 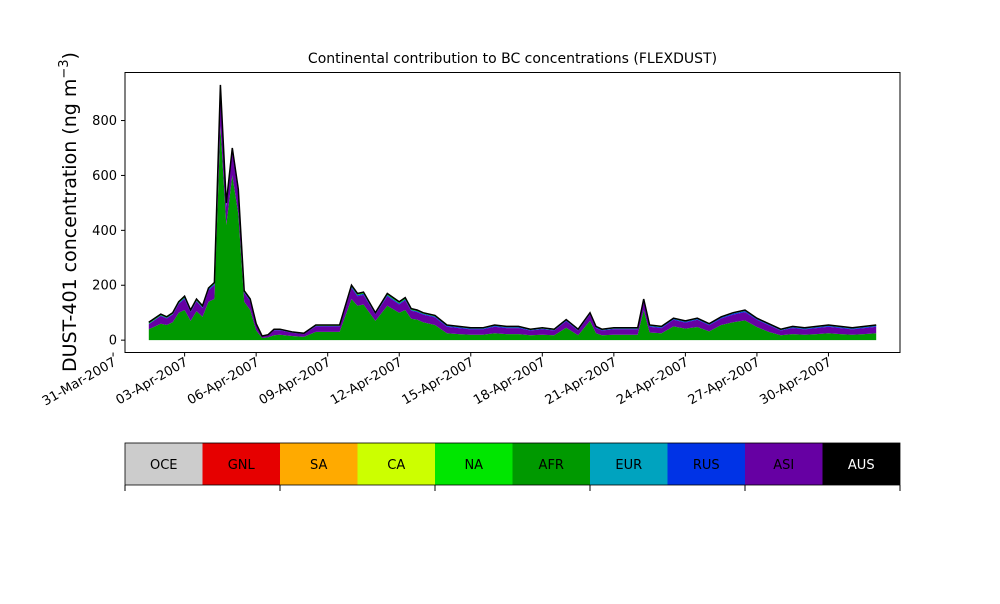 What do you see at coordinates (295, 381) in the screenshot?
I see `x-tick-label: 09-Apr-2007` at bounding box center [295, 381].